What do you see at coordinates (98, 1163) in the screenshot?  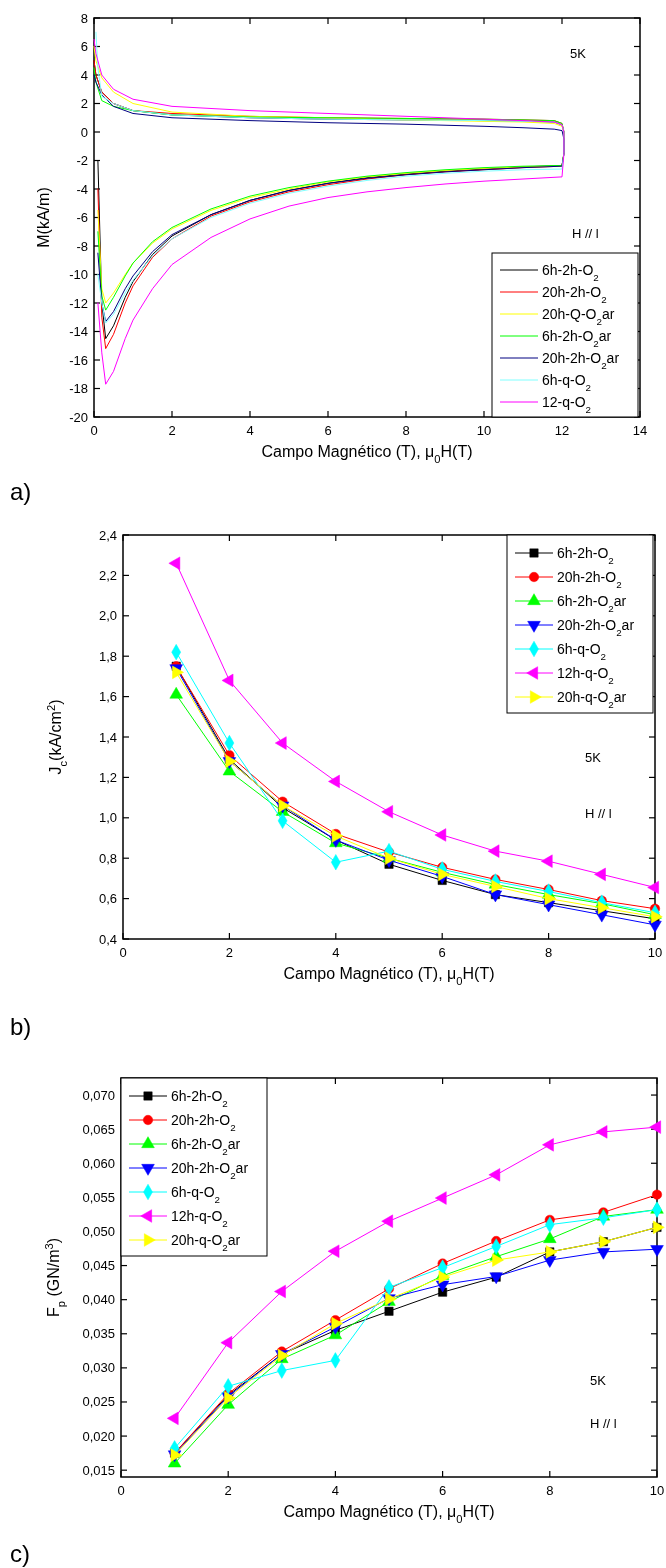 I see `y-tick-label: 0,060` at bounding box center [98, 1163].